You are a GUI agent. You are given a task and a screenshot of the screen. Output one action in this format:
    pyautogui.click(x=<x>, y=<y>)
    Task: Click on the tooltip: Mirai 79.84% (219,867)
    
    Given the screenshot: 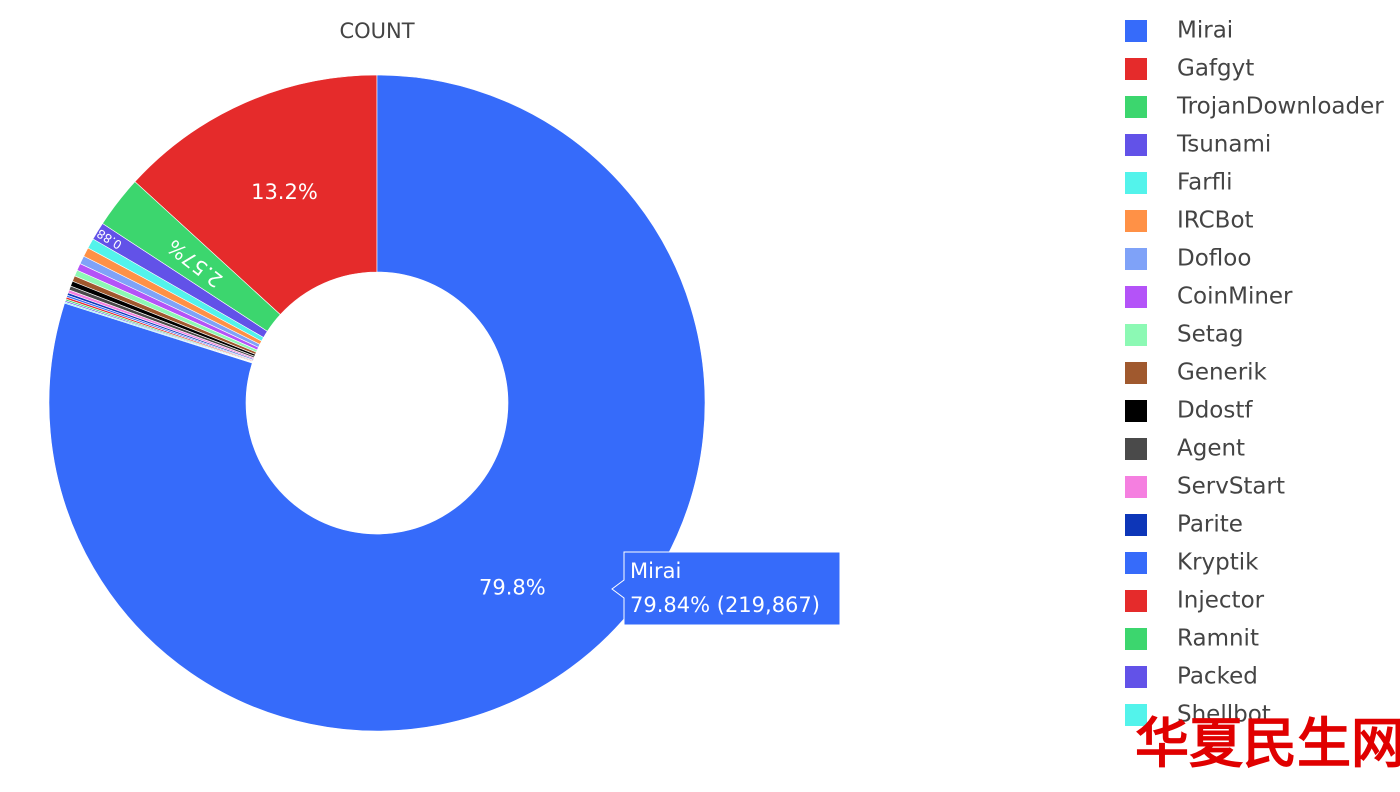 What is the action you would take?
    pyautogui.click(x=726, y=588)
    